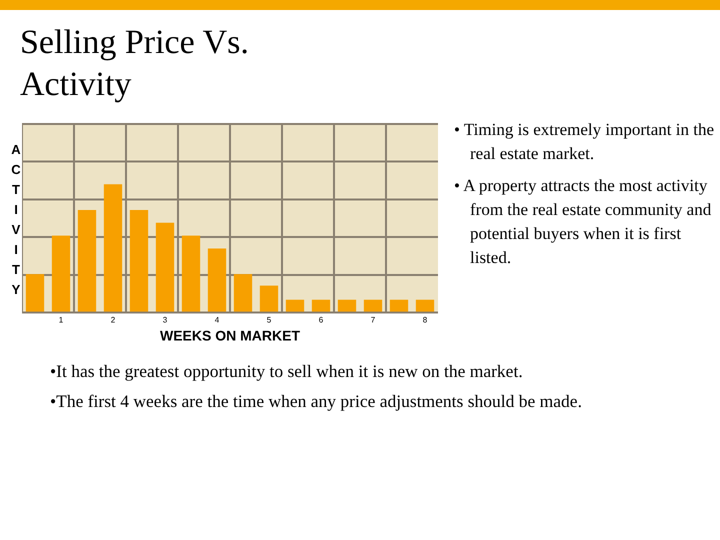 The image size is (720, 540). What do you see at coordinates (584, 142) in the screenshot?
I see `text: • Timing is extremely important in the real estate market.` at bounding box center [584, 142].